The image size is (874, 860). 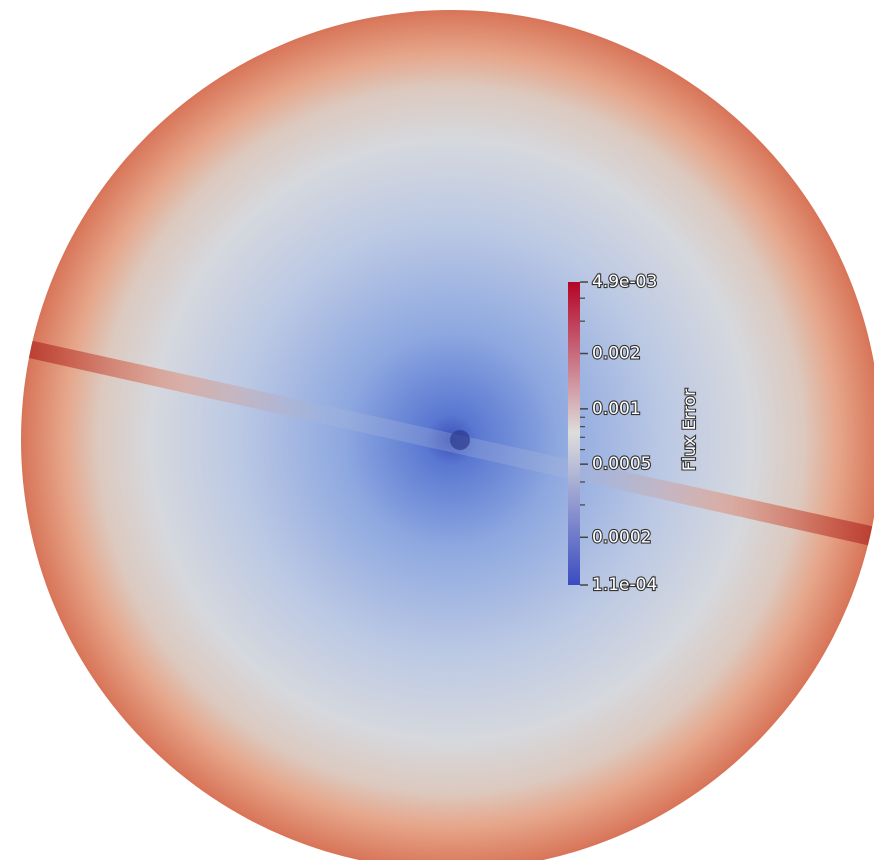 What do you see at coordinates (624, 585) in the screenshot?
I see `colorbar-tick-label: 1.1e-04` at bounding box center [624, 585].